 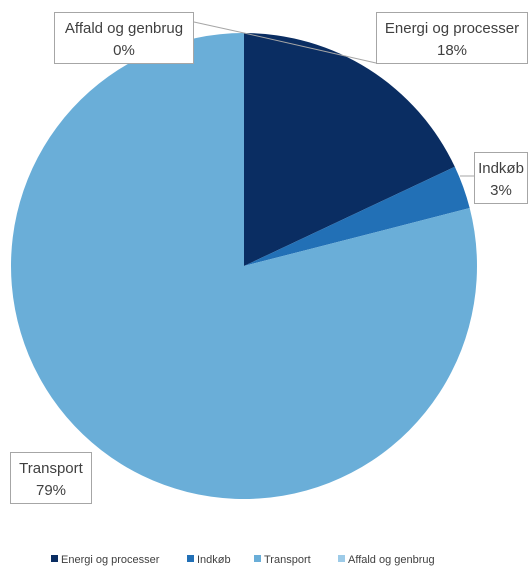 I want to click on callout-indkob: Indkøb 3%, so click(x=494, y=178).